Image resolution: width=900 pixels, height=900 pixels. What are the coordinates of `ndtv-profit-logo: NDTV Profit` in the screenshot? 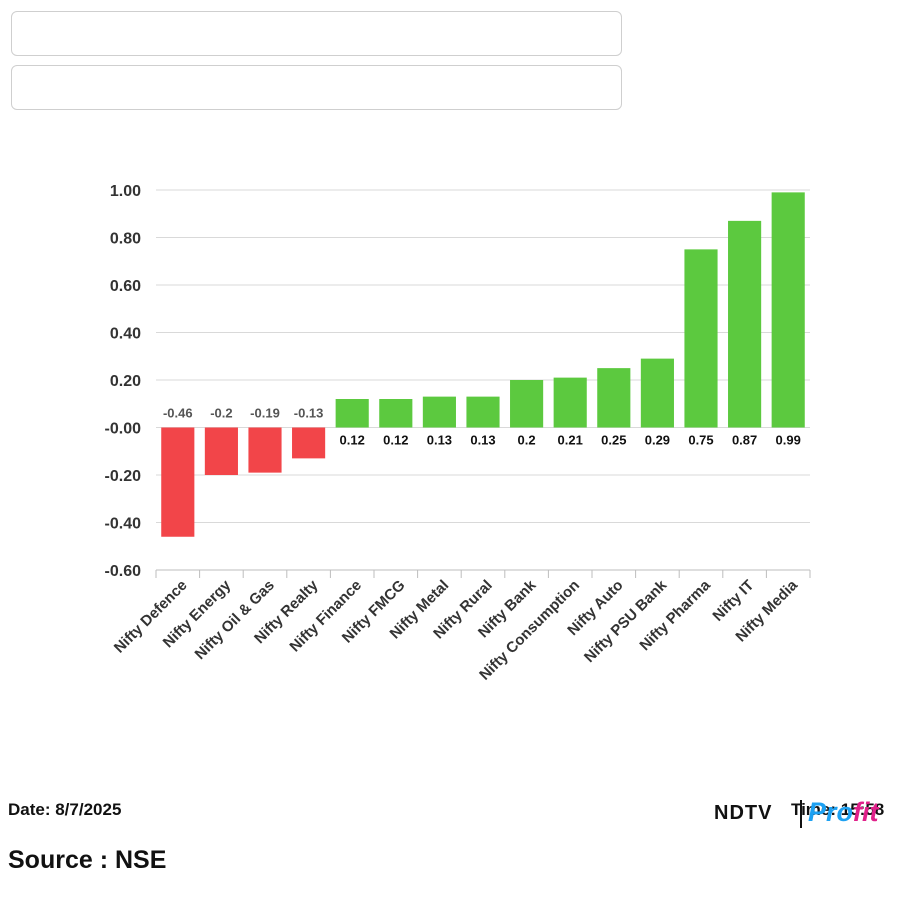 It's located at (804, 813).